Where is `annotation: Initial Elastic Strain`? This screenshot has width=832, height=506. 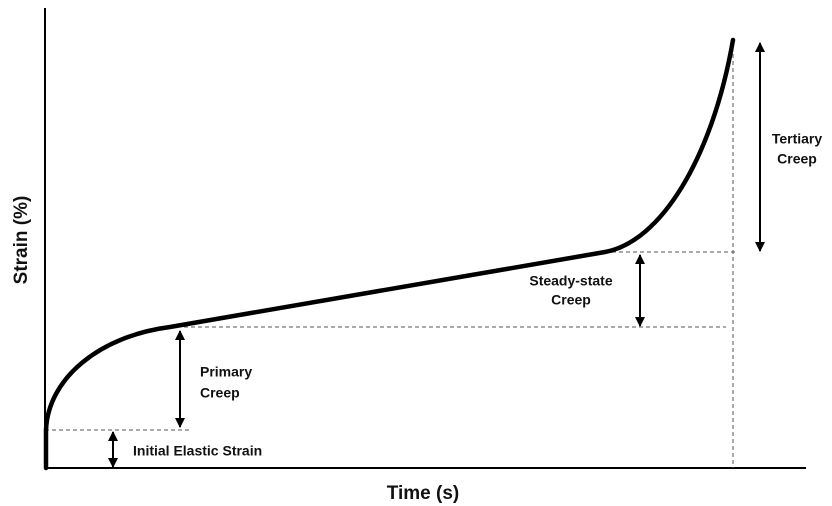 annotation: Initial Elastic Strain is located at coordinates (197, 451).